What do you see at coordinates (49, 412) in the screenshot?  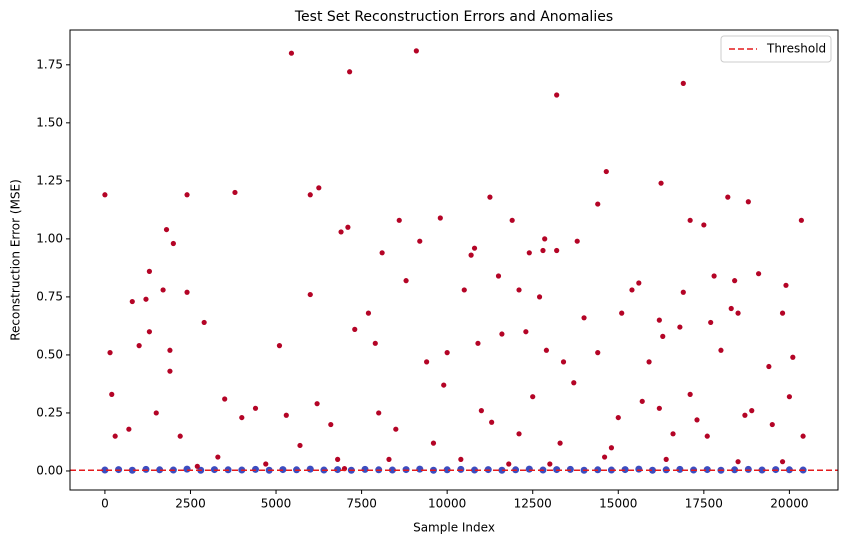 I see `y-tick-label: 0.25` at bounding box center [49, 412].